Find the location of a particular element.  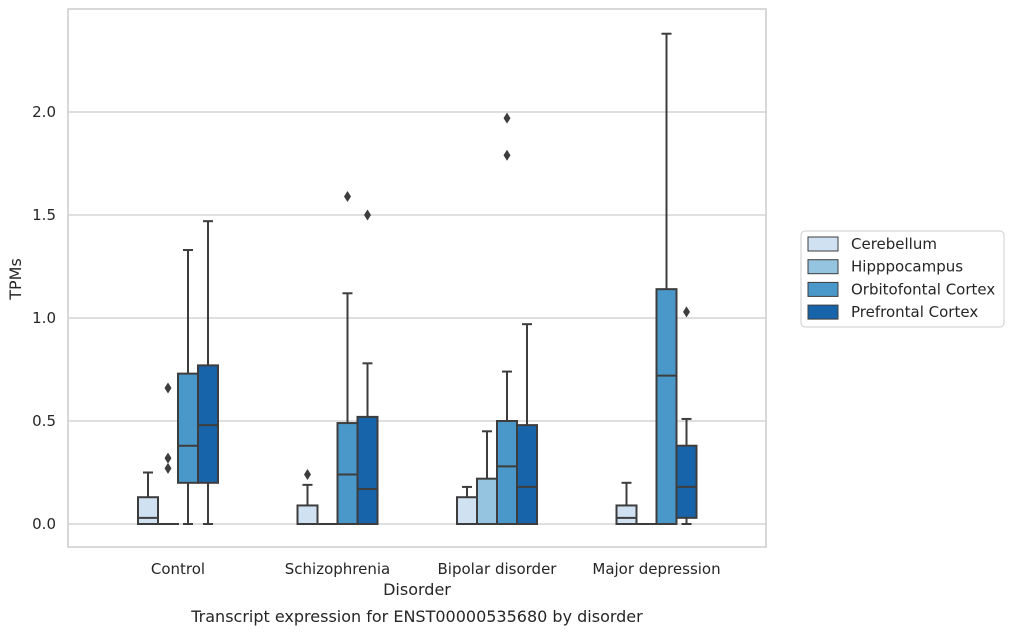

y-axis-ticks: 0.0 0.5 1.0 1.5 2.0 is located at coordinates (44, 318).